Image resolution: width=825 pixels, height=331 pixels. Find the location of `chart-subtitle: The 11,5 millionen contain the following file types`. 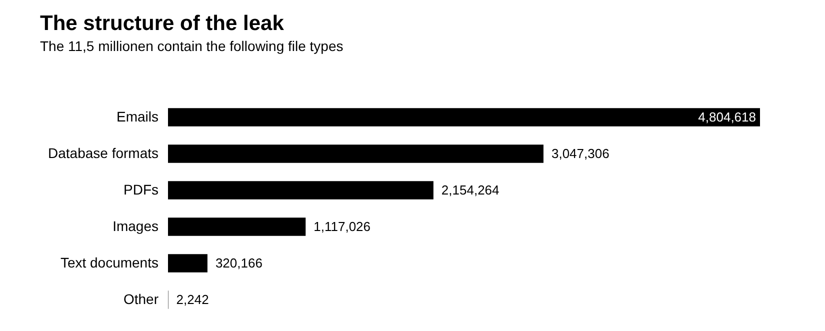

chart-subtitle: The 11,5 millionen contain the following file types is located at coordinates (192, 46).